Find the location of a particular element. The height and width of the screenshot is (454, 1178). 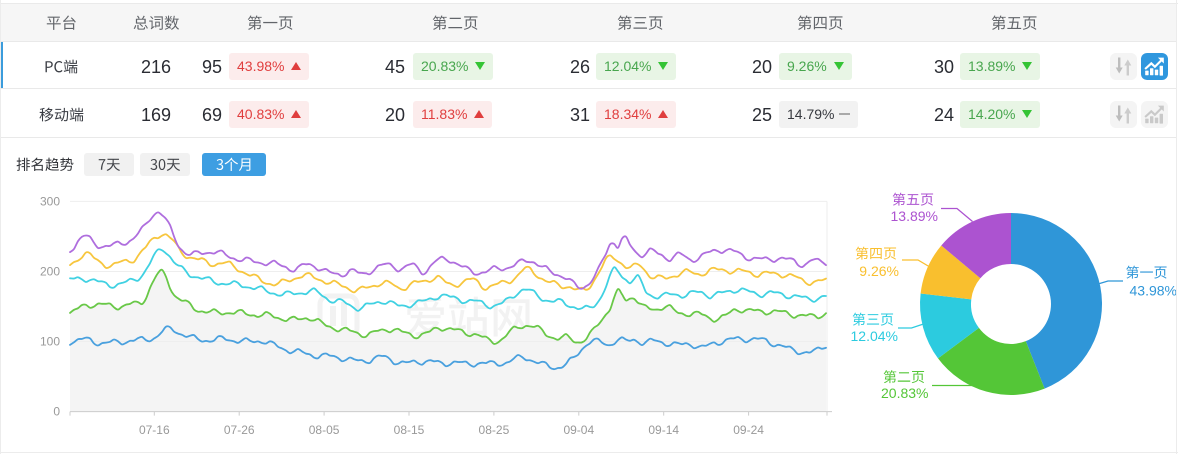

svg-text: 12.04% is located at coordinates (874, 336).